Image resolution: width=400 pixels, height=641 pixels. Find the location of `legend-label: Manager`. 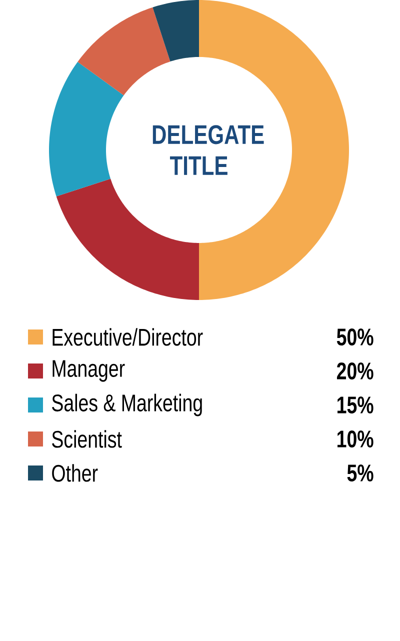

legend-label: Manager is located at coordinates (88, 371).